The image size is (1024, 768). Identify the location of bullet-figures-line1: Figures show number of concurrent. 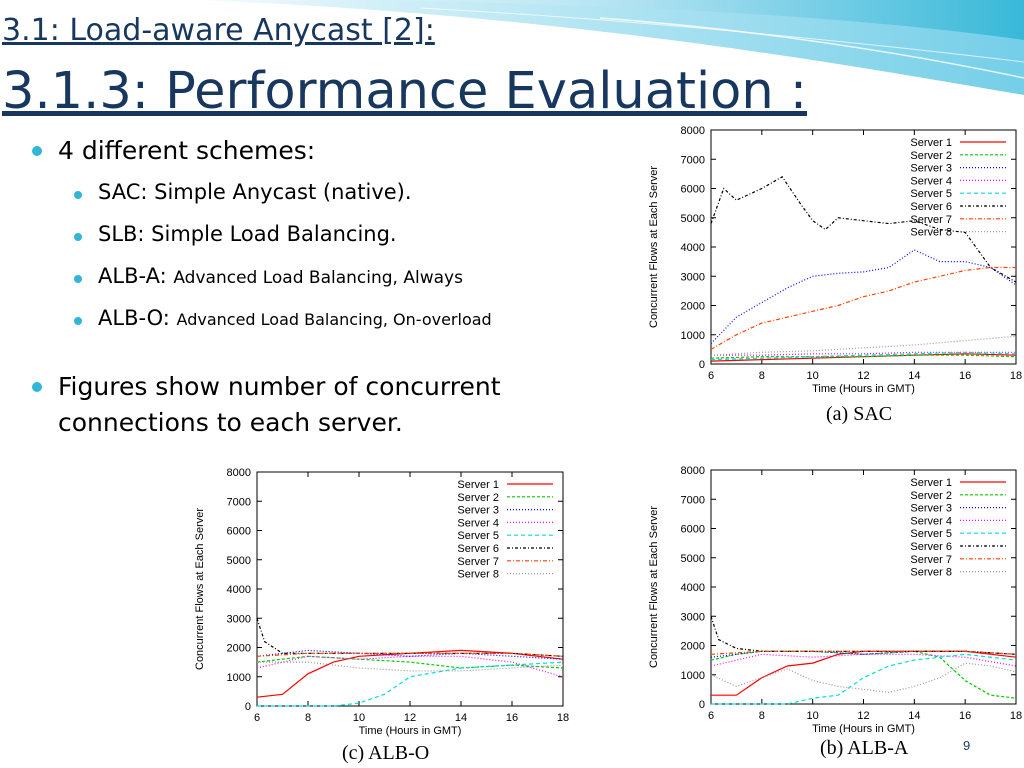
(279, 386).